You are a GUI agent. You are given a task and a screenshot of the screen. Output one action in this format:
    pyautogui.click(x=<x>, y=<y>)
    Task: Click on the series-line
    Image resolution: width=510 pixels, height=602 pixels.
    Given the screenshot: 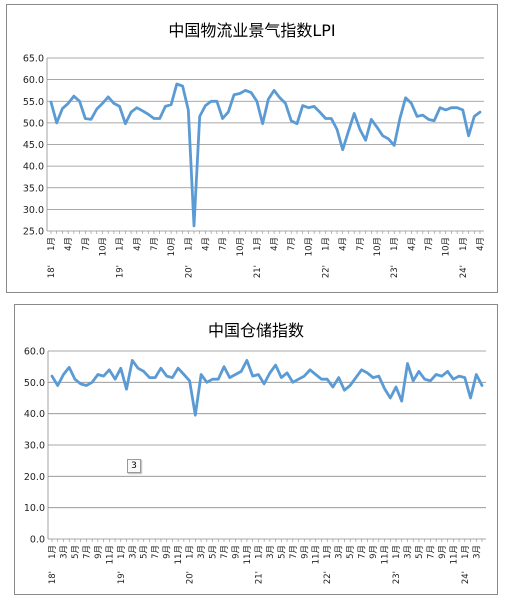 What is the action you would take?
    pyautogui.click(x=267, y=388)
    